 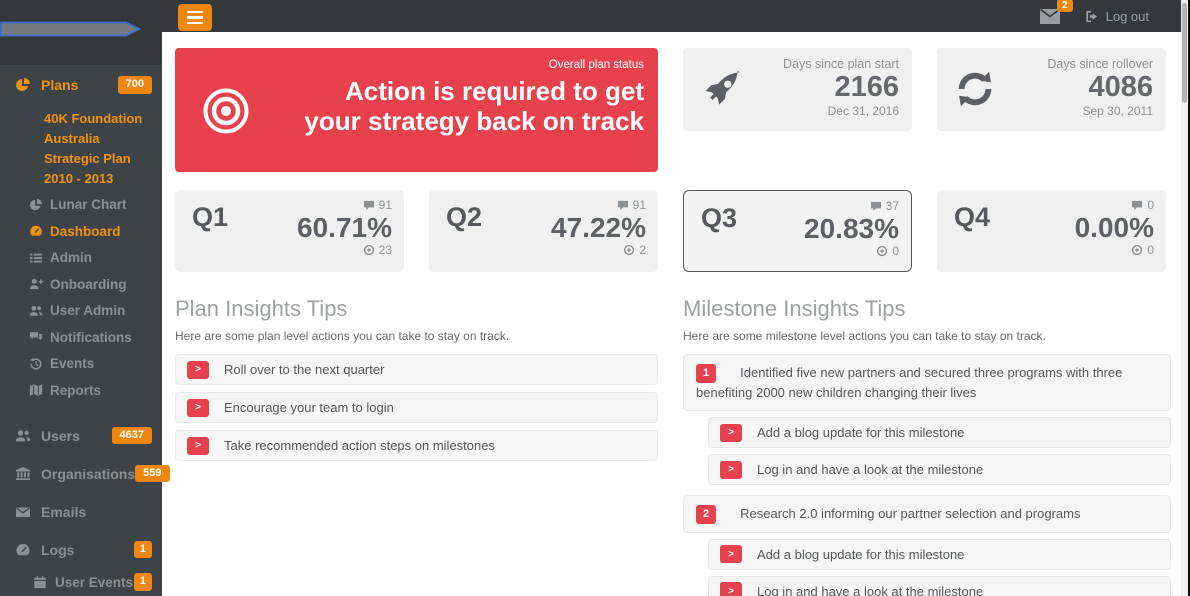 I want to click on sidebar-item-label: User Events, so click(x=94, y=582).